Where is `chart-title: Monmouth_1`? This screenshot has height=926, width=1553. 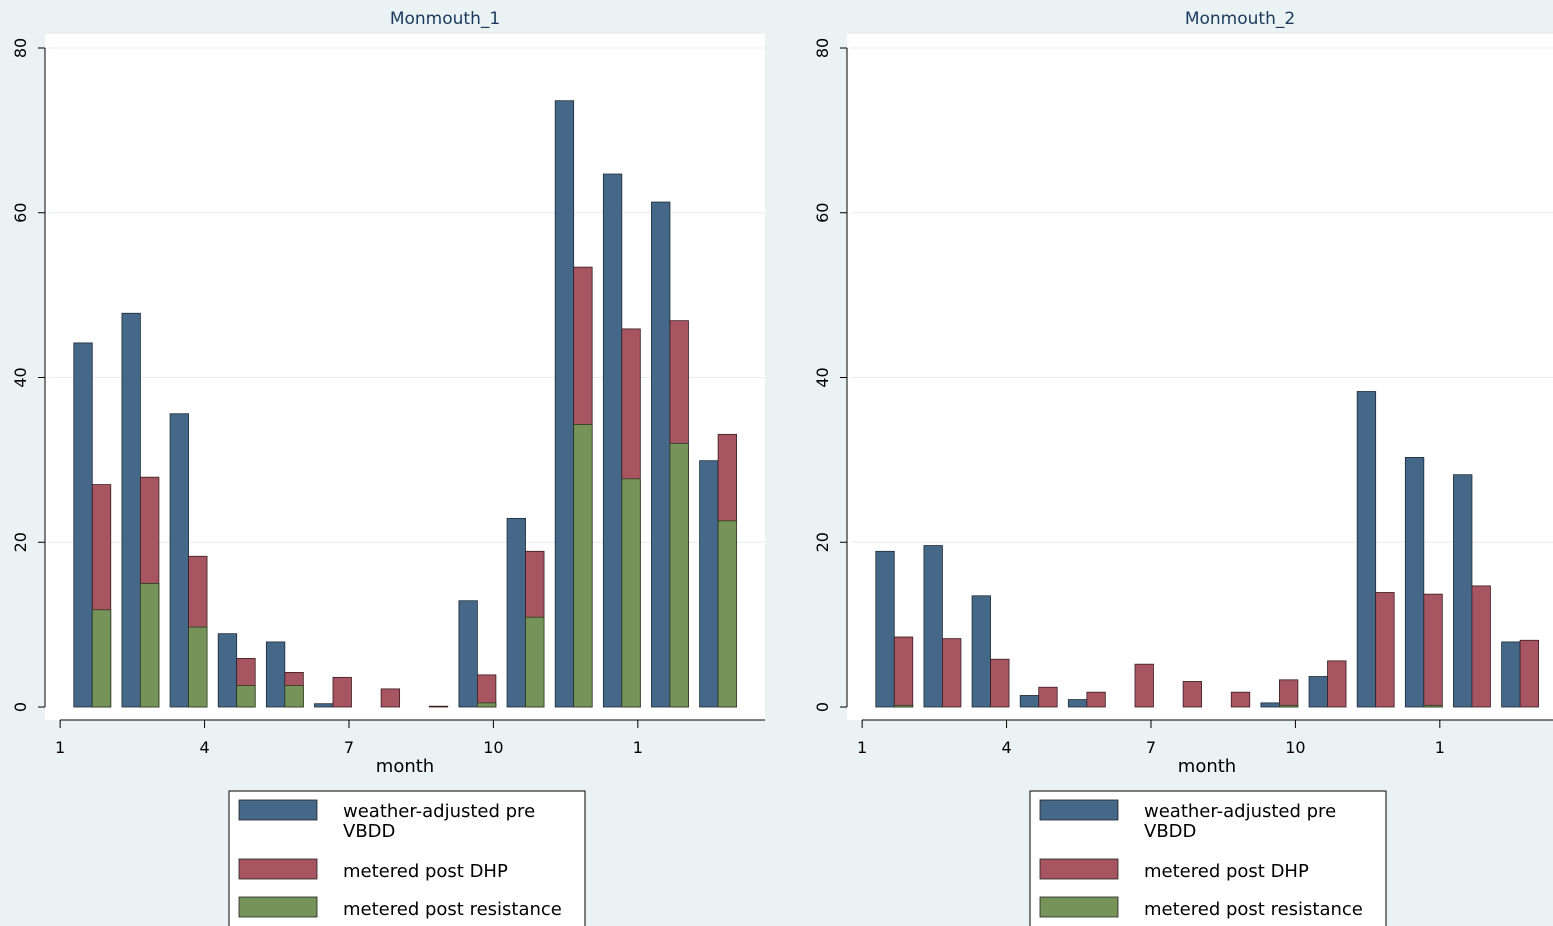 chart-title: Monmouth_1 is located at coordinates (445, 19).